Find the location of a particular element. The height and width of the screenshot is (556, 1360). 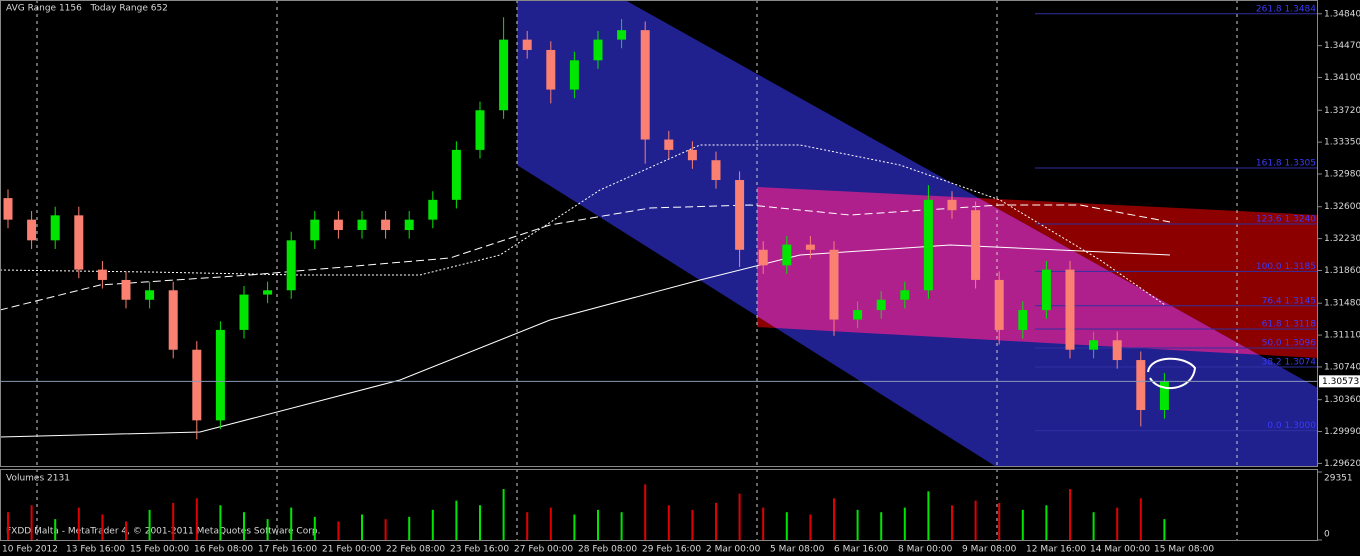

time-label: 27 Feb 00:00 is located at coordinates (543, 550).